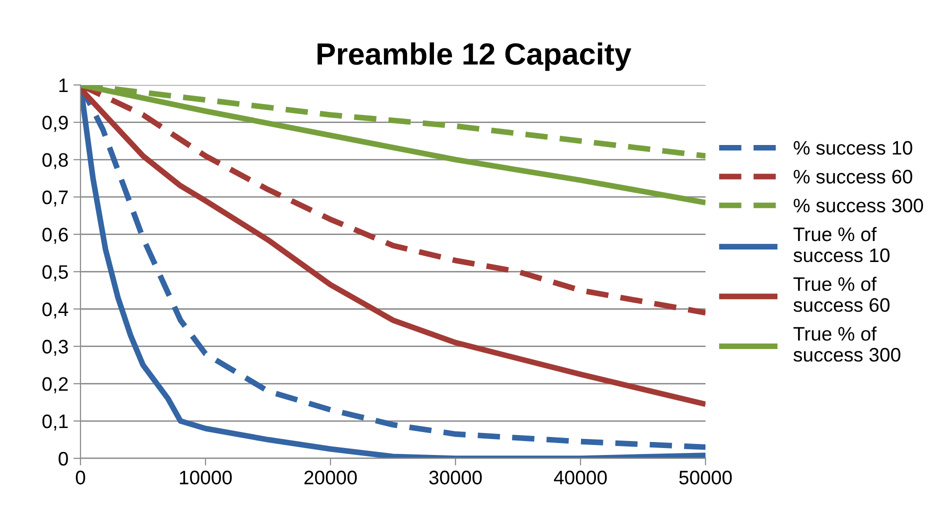 The image size is (947, 515). What do you see at coordinates (841, 294) in the screenshot?
I see `legend-label: True % of success 60` at bounding box center [841, 294].